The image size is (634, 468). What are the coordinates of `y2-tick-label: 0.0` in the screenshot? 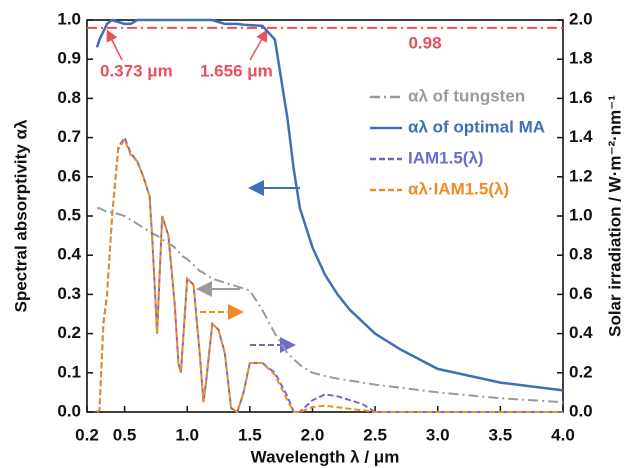 It's located at (581, 410).